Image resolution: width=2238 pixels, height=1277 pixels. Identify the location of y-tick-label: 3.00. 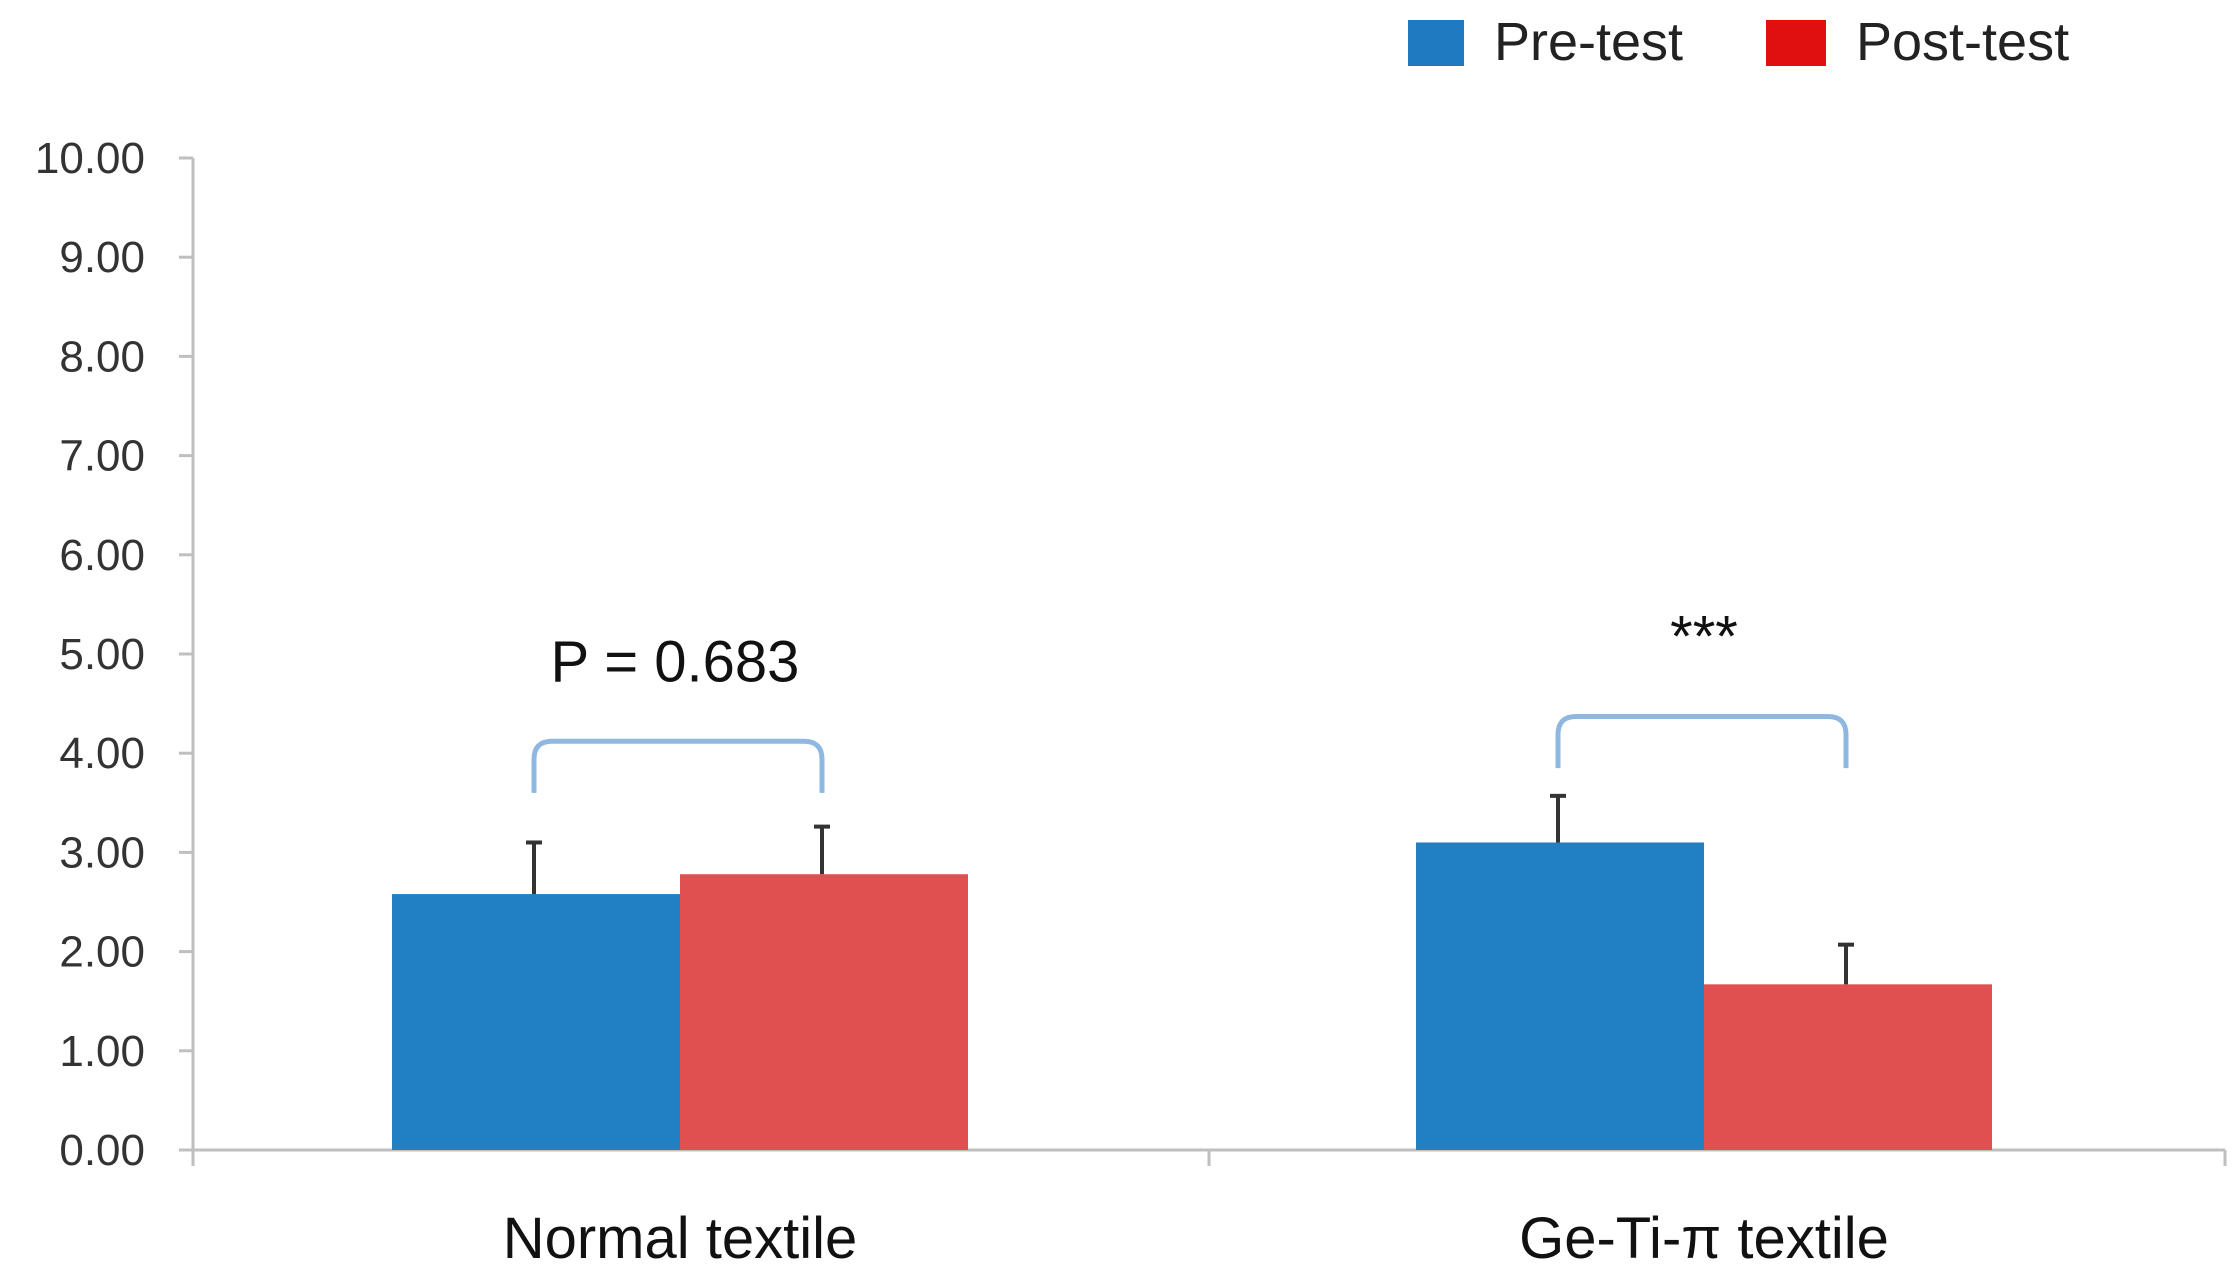
(102, 852).